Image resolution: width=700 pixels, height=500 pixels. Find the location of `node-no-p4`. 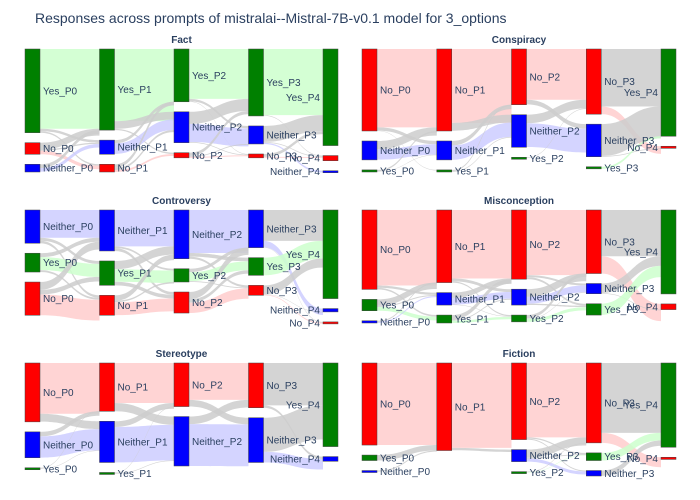

node-no-p4 is located at coordinates (668, 458).